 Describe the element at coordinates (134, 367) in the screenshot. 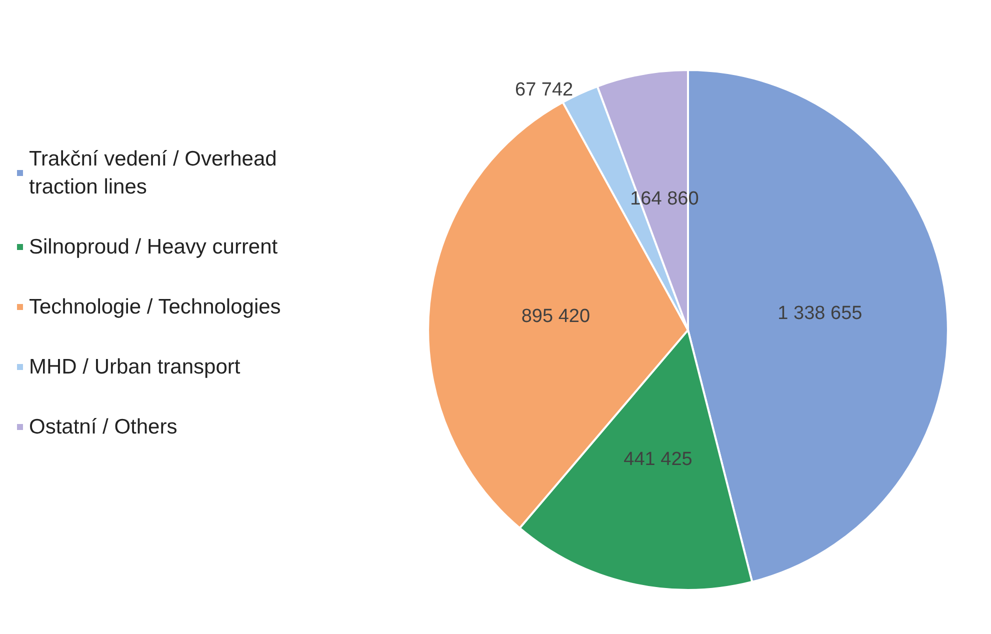

I see `legend-label: MHD / Urban transport` at that location.